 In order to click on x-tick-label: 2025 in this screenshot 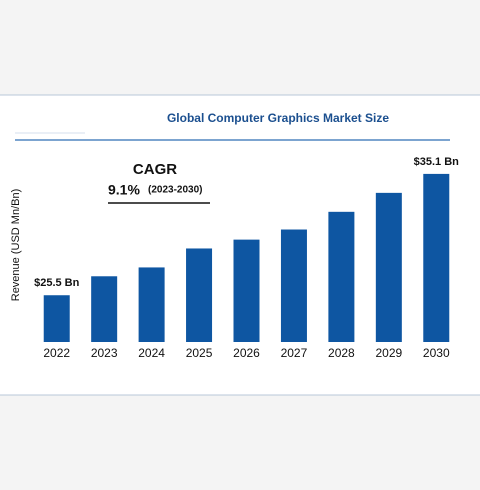, I will do `click(199, 353)`.